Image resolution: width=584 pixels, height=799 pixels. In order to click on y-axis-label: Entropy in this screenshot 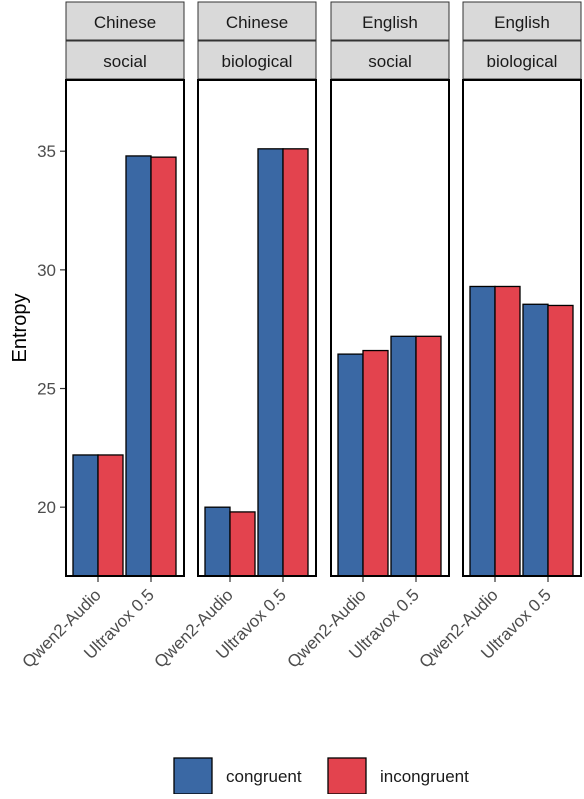, I will do `click(20, 328)`.